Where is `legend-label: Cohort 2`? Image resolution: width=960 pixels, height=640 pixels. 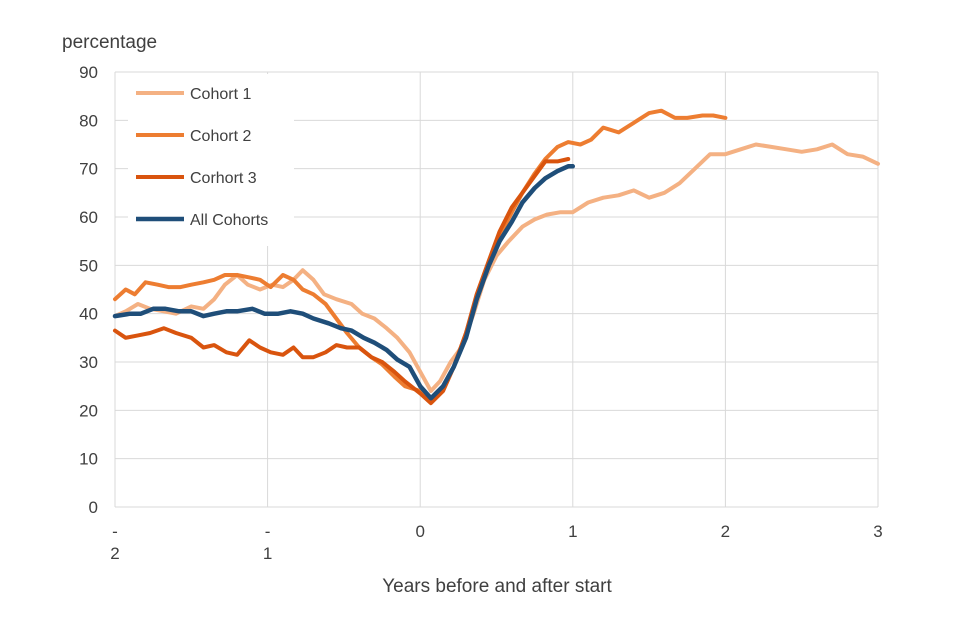 legend-label: Cohort 2 is located at coordinates (220, 136).